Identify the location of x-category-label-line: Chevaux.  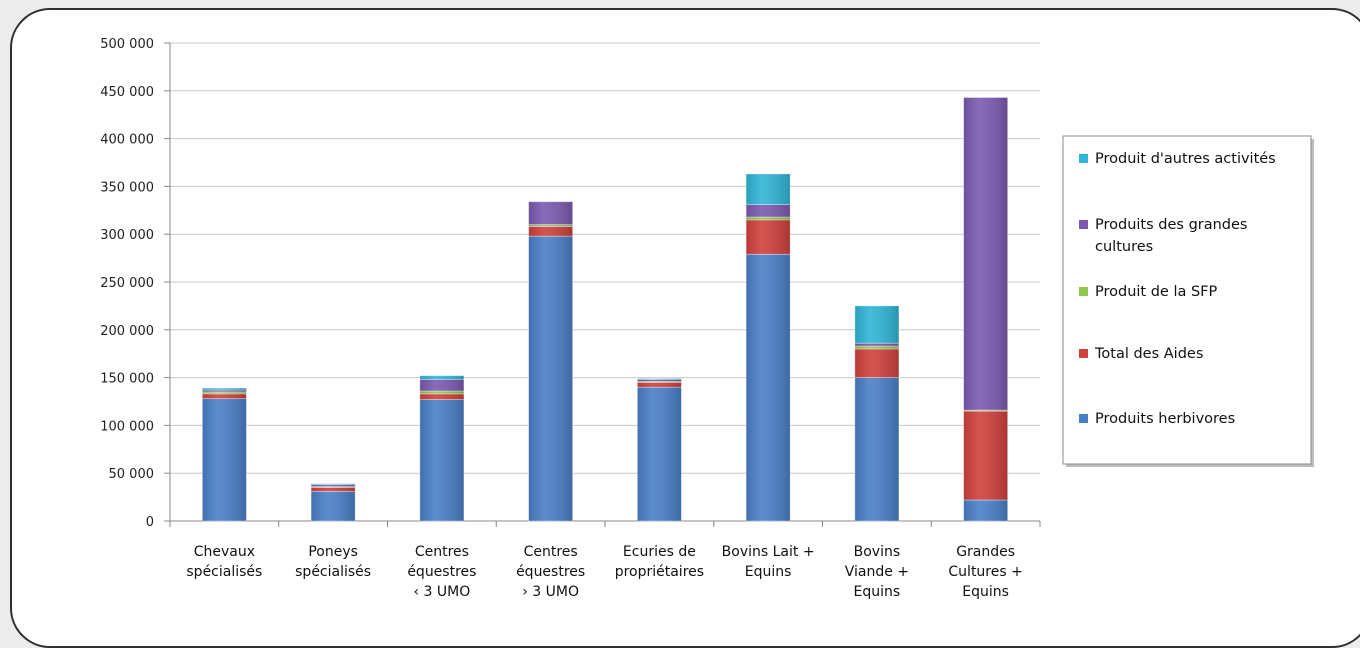
(224, 552).